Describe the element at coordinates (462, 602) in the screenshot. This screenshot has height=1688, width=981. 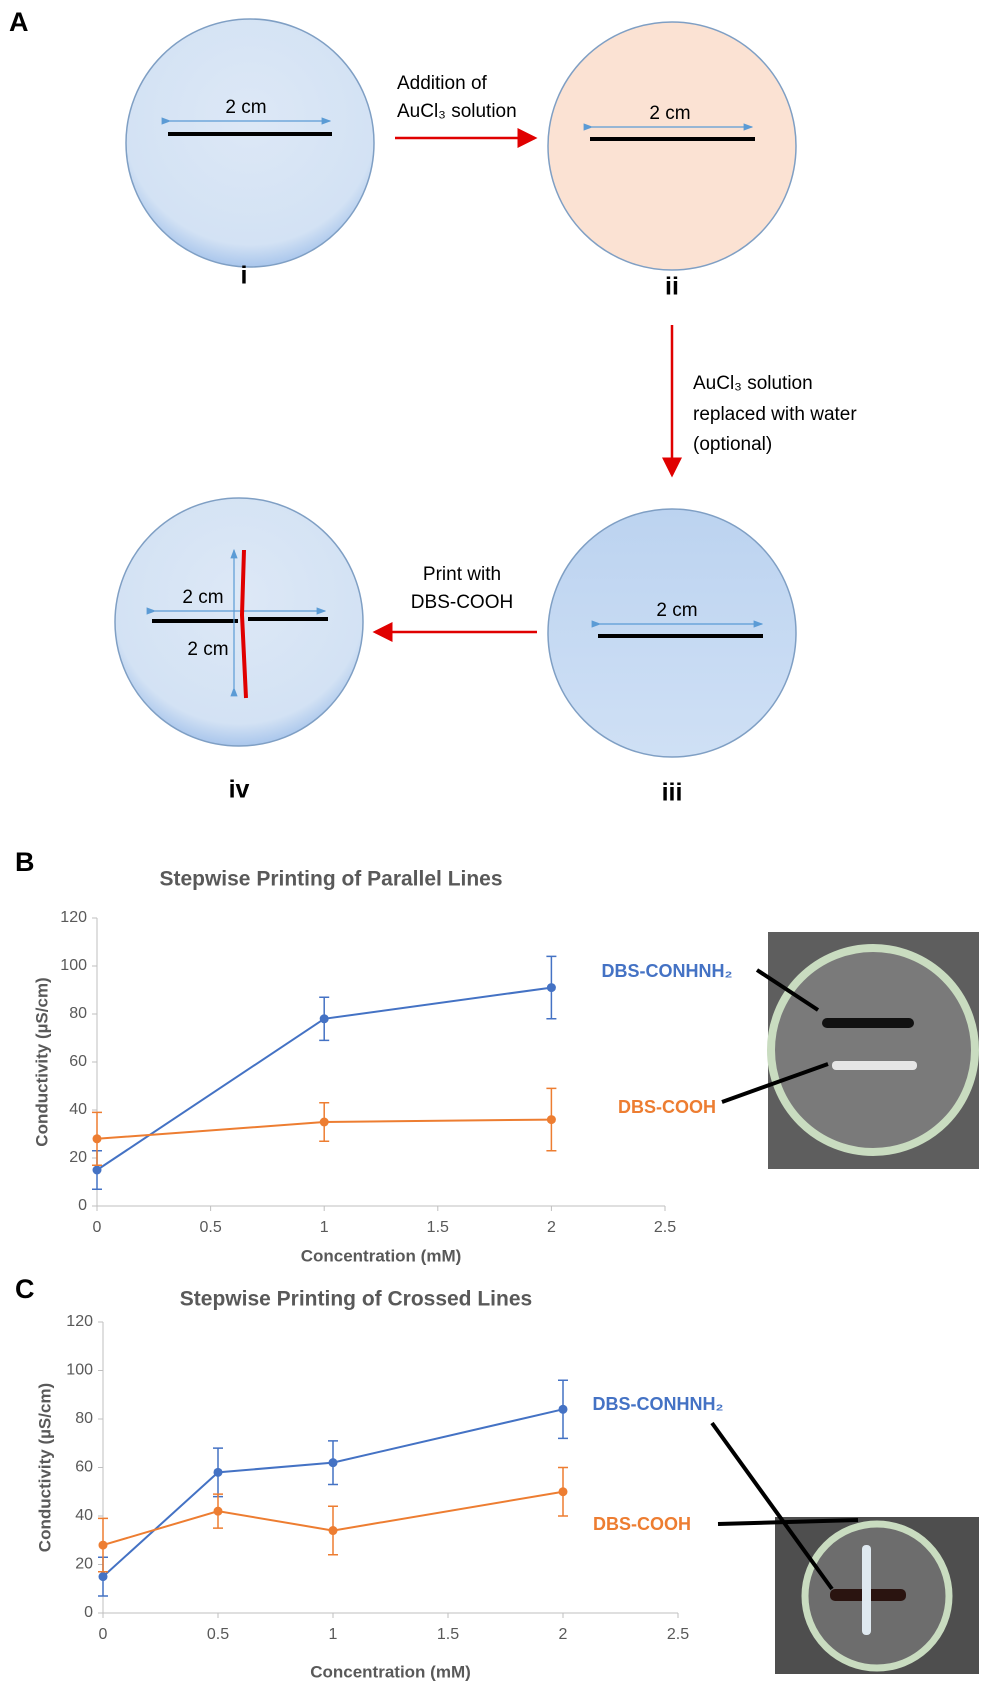
I see `step-text: DBS-COOH` at that location.